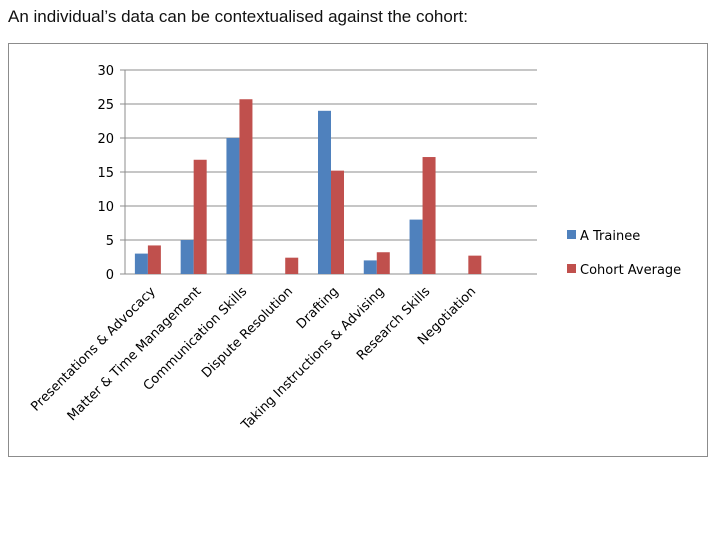 The height and width of the screenshot is (540, 720). What do you see at coordinates (610, 236) in the screenshot?
I see `legend-label: A Trainee` at bounding box center [610, 236].